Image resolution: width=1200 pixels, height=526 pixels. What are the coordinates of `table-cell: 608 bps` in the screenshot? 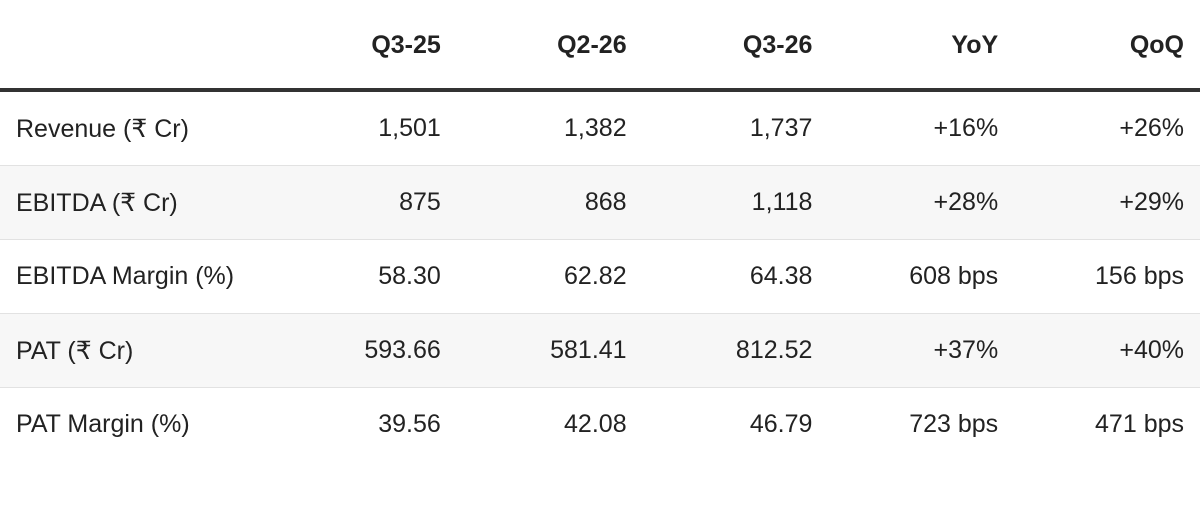 It's located at (921, 276).